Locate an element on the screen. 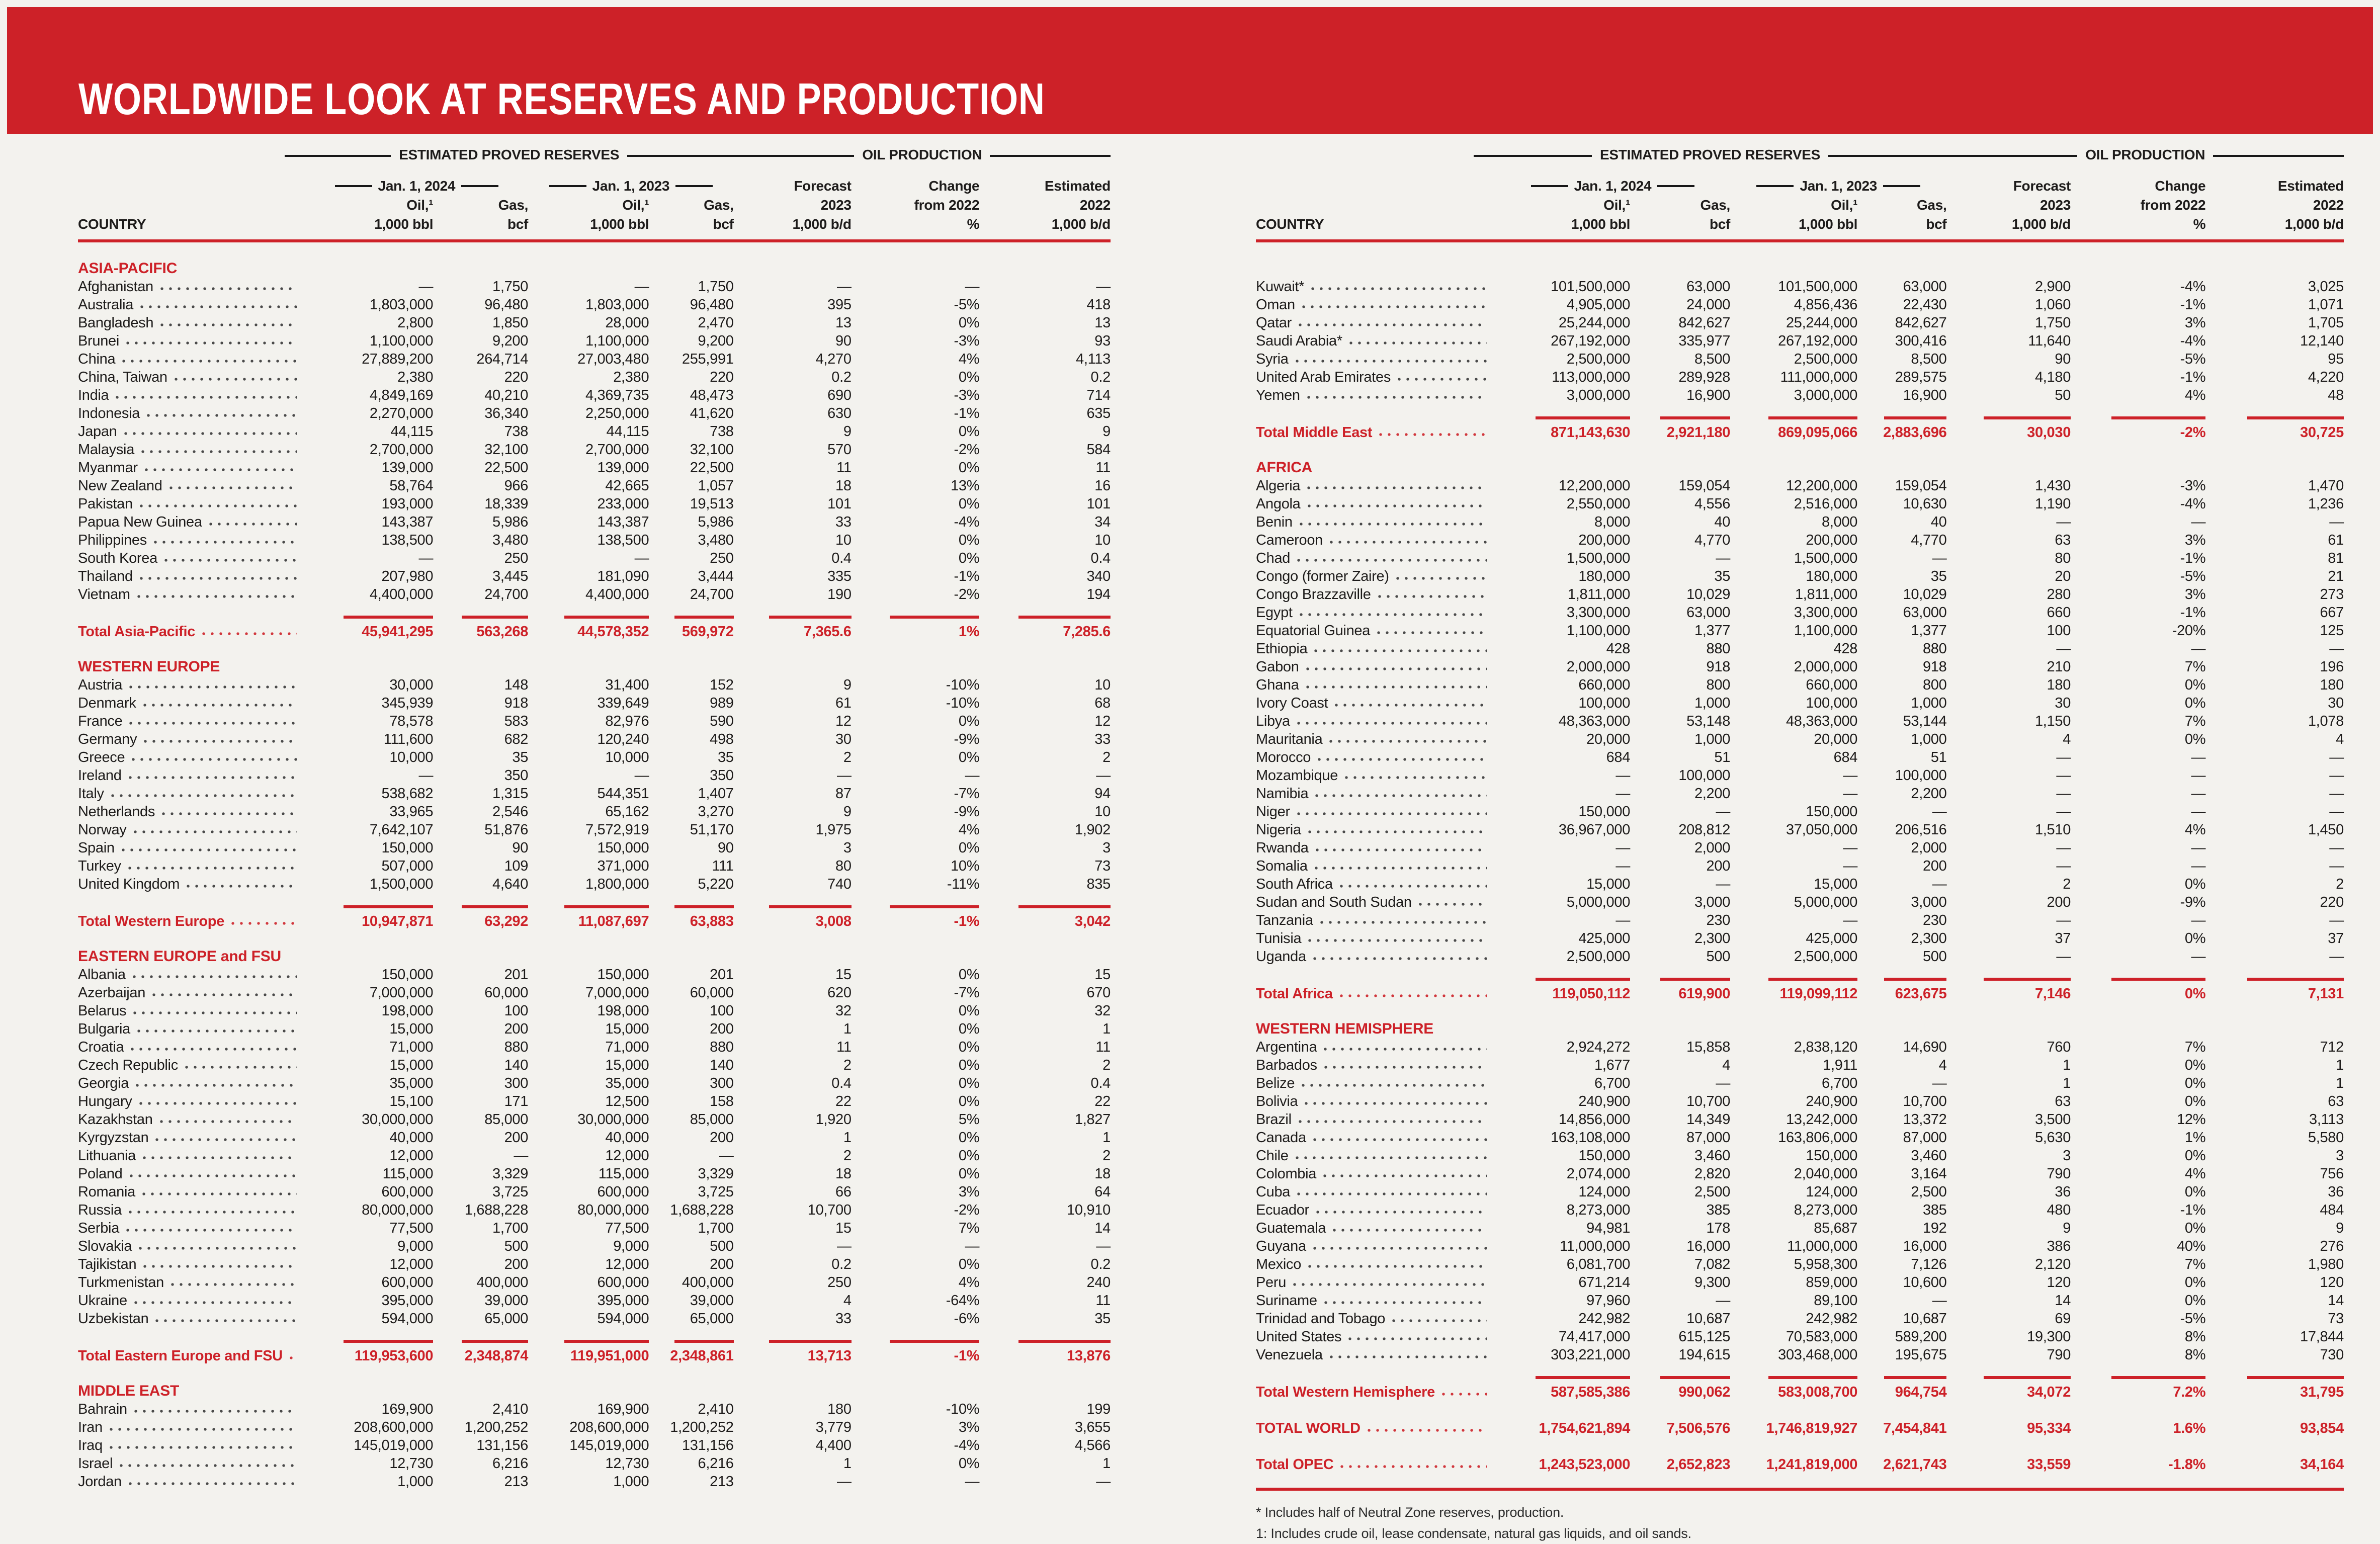 The height and width of the screenshot is (1544, 2380). value-cell: 0.4 is located at coordinates (842, 558).